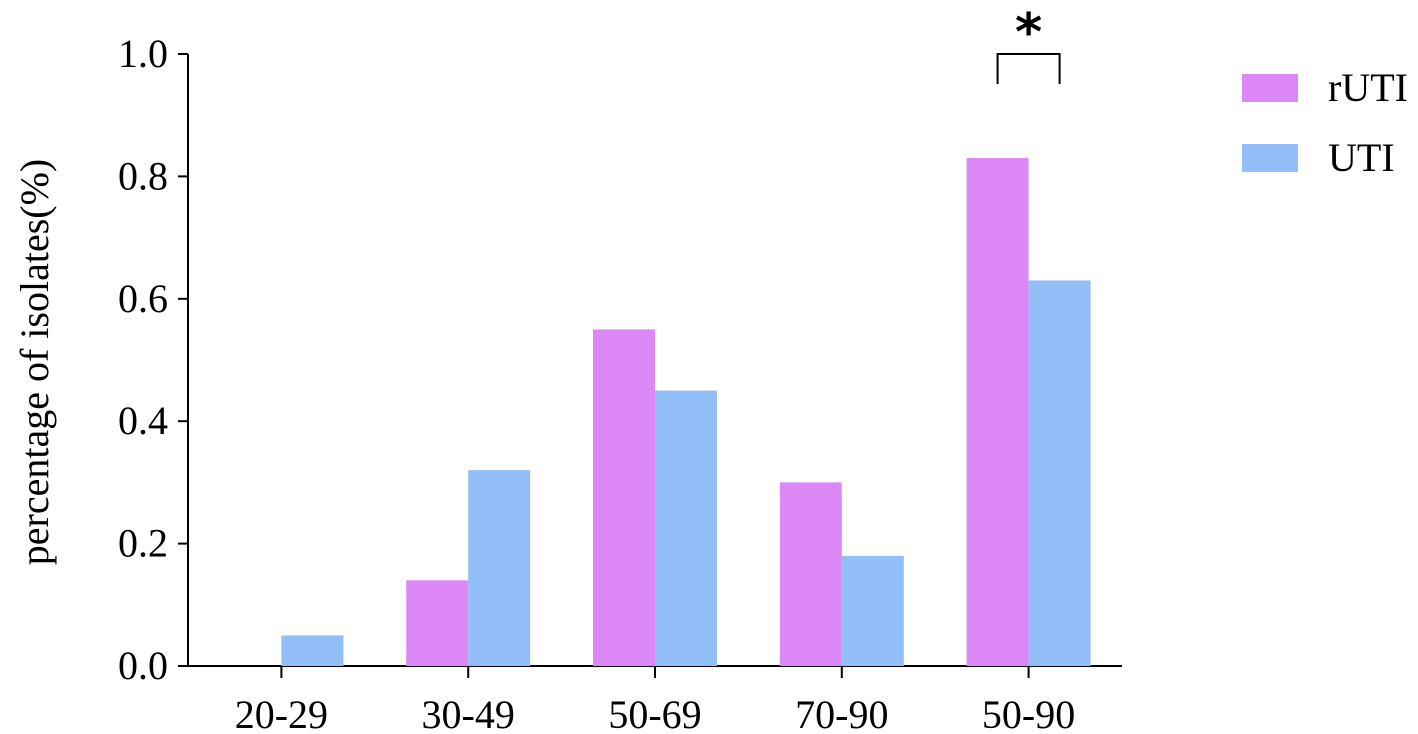 The height and width of the screenshot is (734, 1418). Describe the element at coordinates (1270, 88) in the screenshot. I see `legend-swatch-ruti` at that location.